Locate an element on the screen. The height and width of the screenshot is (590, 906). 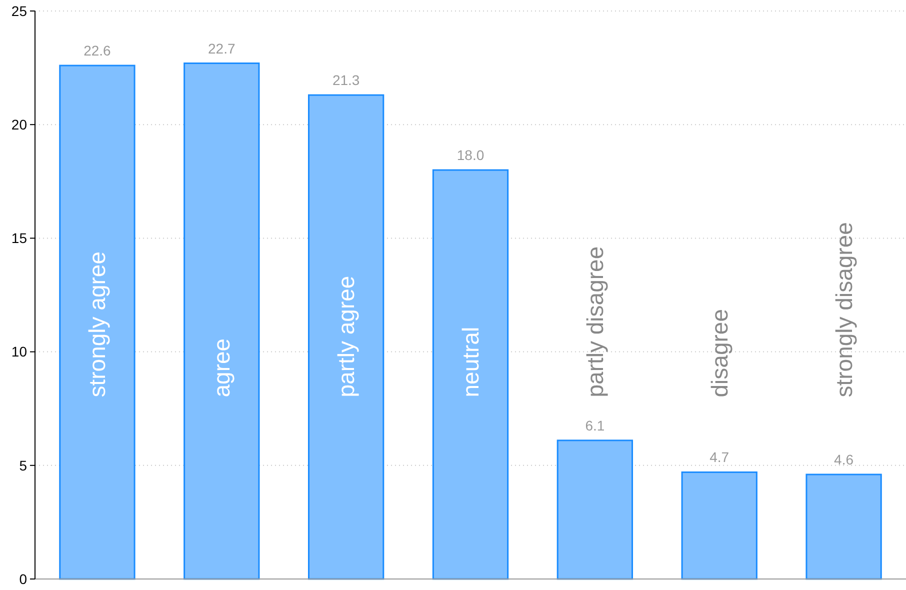
data-label: 4.6 is located at coordinates (844, 459).